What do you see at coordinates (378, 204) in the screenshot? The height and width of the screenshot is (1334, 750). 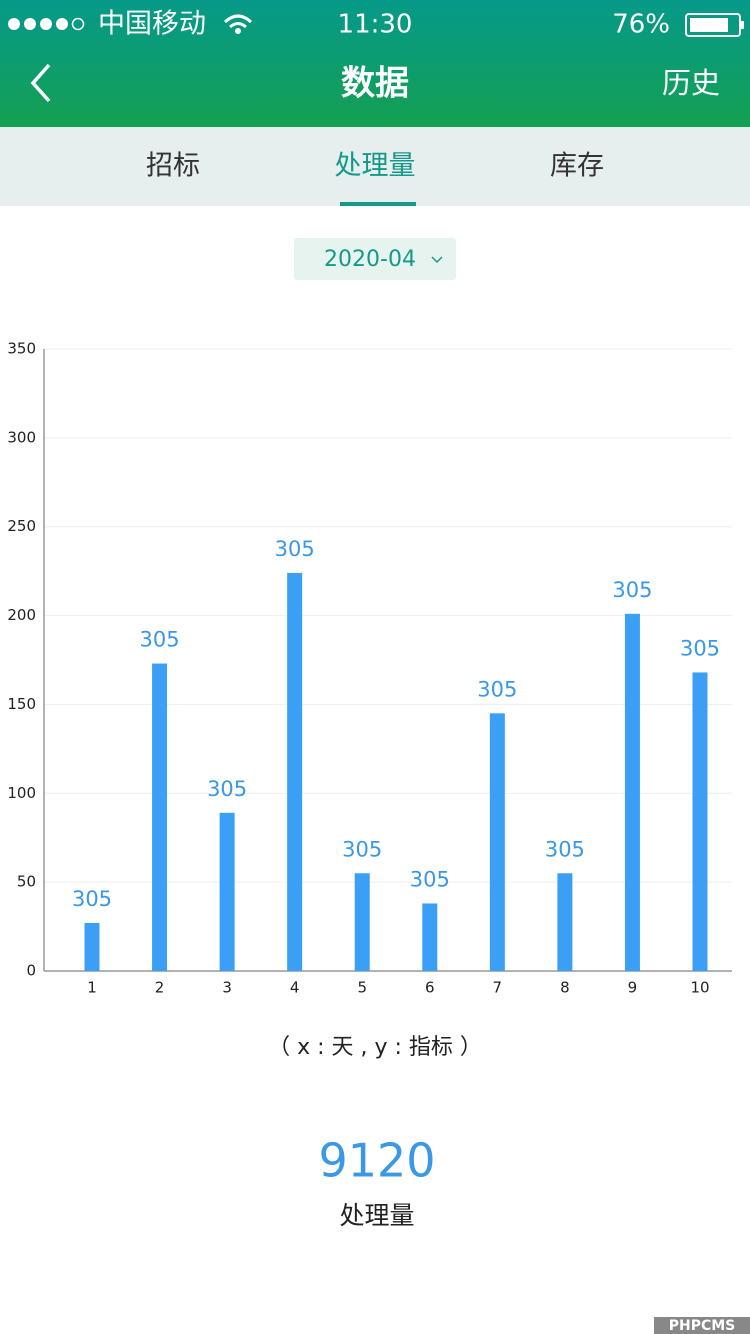 I see `tab-indicator` at bounding box center [378, 204].